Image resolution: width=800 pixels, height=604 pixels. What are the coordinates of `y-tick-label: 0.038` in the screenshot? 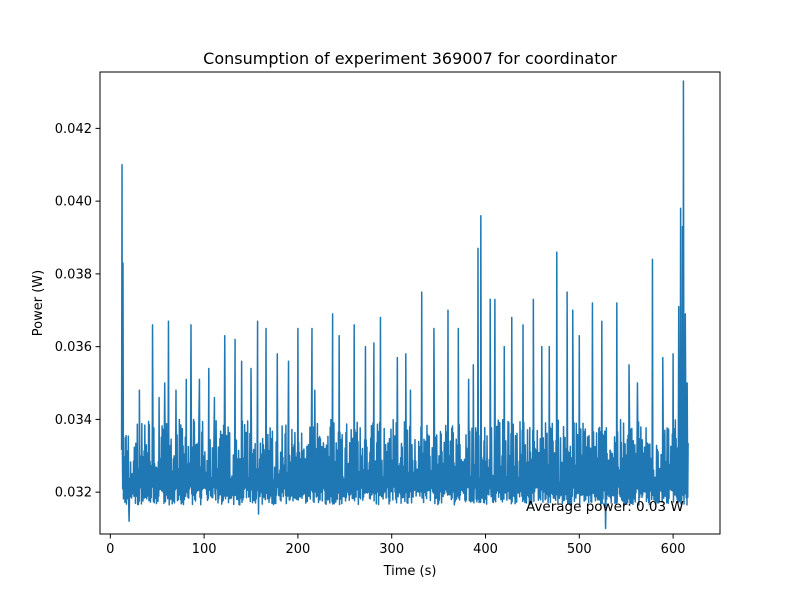 It's located at (73, 274).